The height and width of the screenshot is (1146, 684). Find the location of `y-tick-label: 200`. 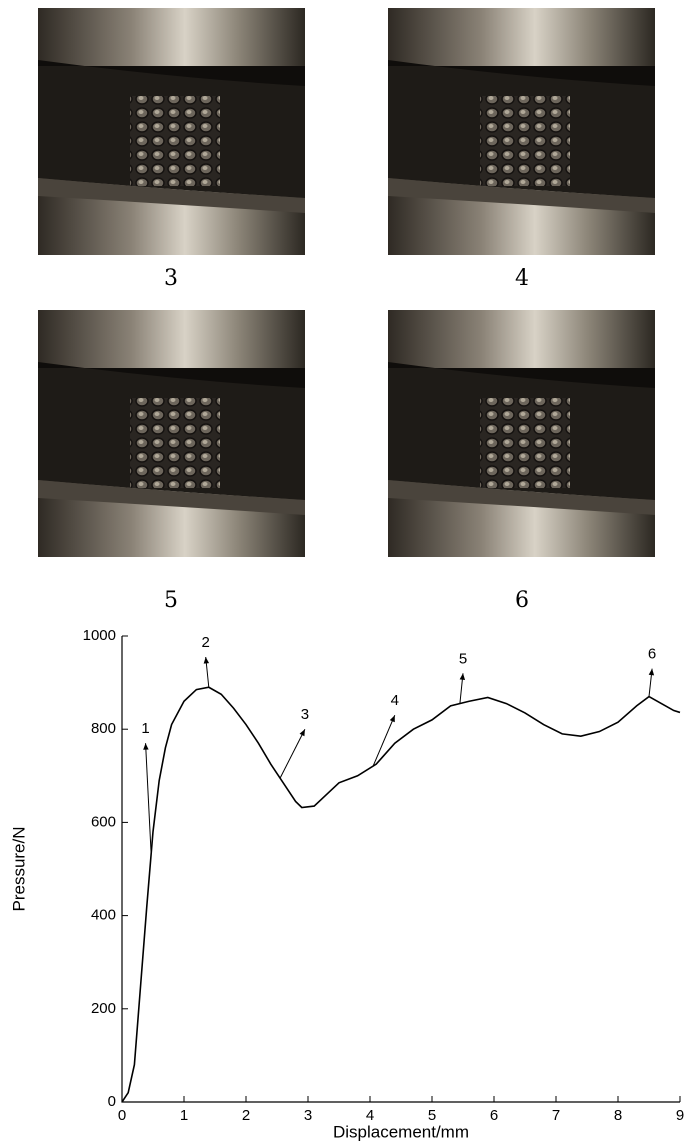

y-tick-label: 200 is located at coordinates (103, 1008).